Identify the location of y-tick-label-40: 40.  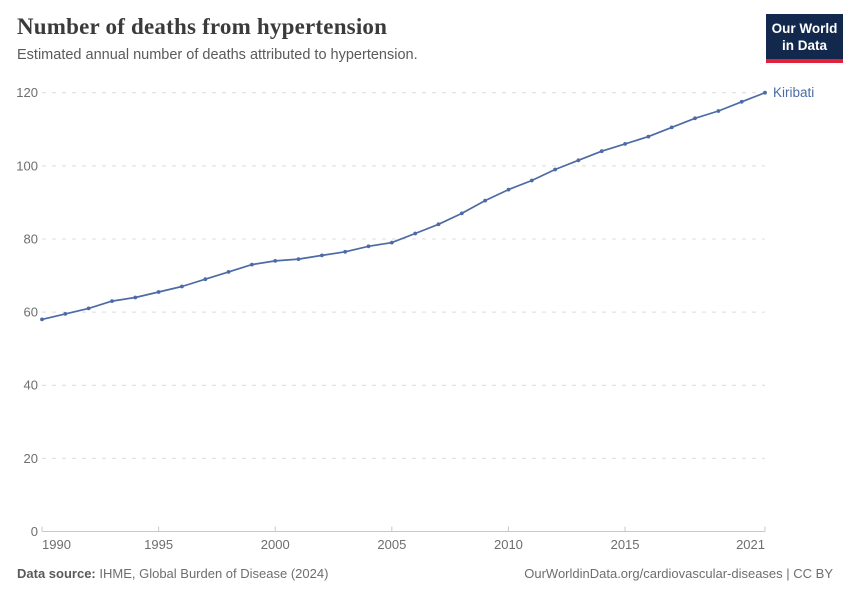
(31, 385).